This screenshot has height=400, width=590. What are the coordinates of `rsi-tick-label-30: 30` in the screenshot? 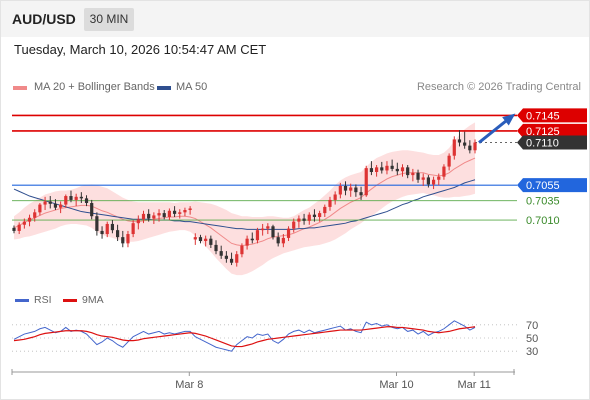 It's located at (532, 352).